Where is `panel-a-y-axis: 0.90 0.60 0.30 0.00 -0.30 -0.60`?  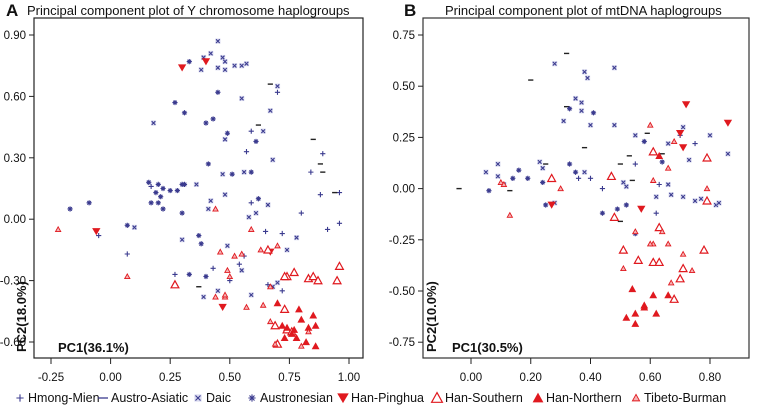
panel-a-y-axis: 0.90 0.60 0.30 0.00 -0.30 -0.60 is located at coordinates (17, 189).